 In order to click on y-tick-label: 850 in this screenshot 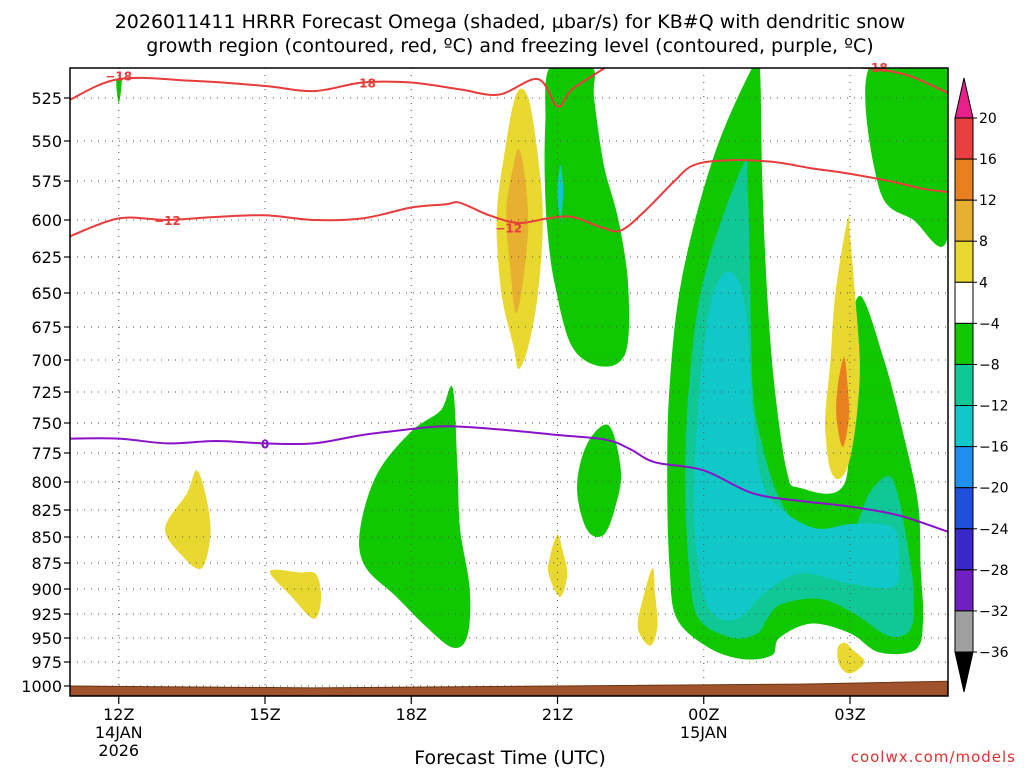, I will do `click(46, 537)`.